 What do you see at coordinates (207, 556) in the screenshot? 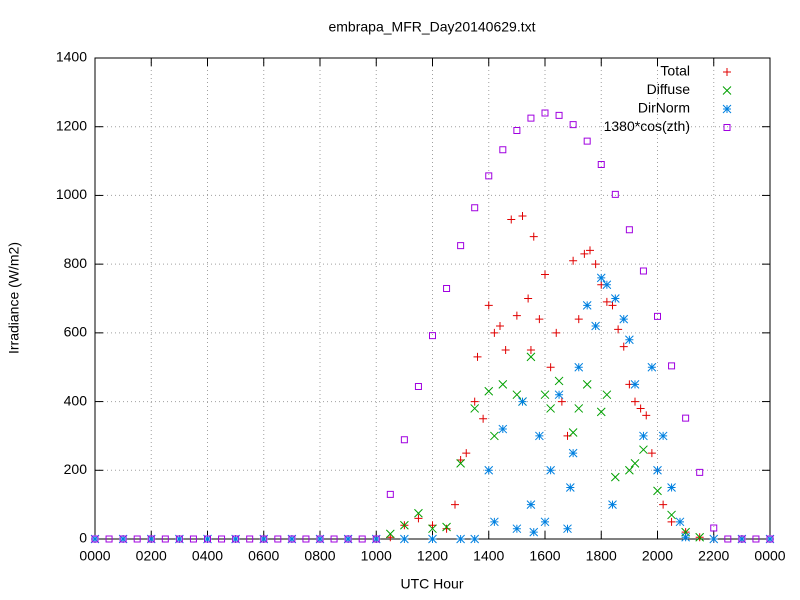
I see `x-tick-label: 0400` at bounding box center [207, 556].